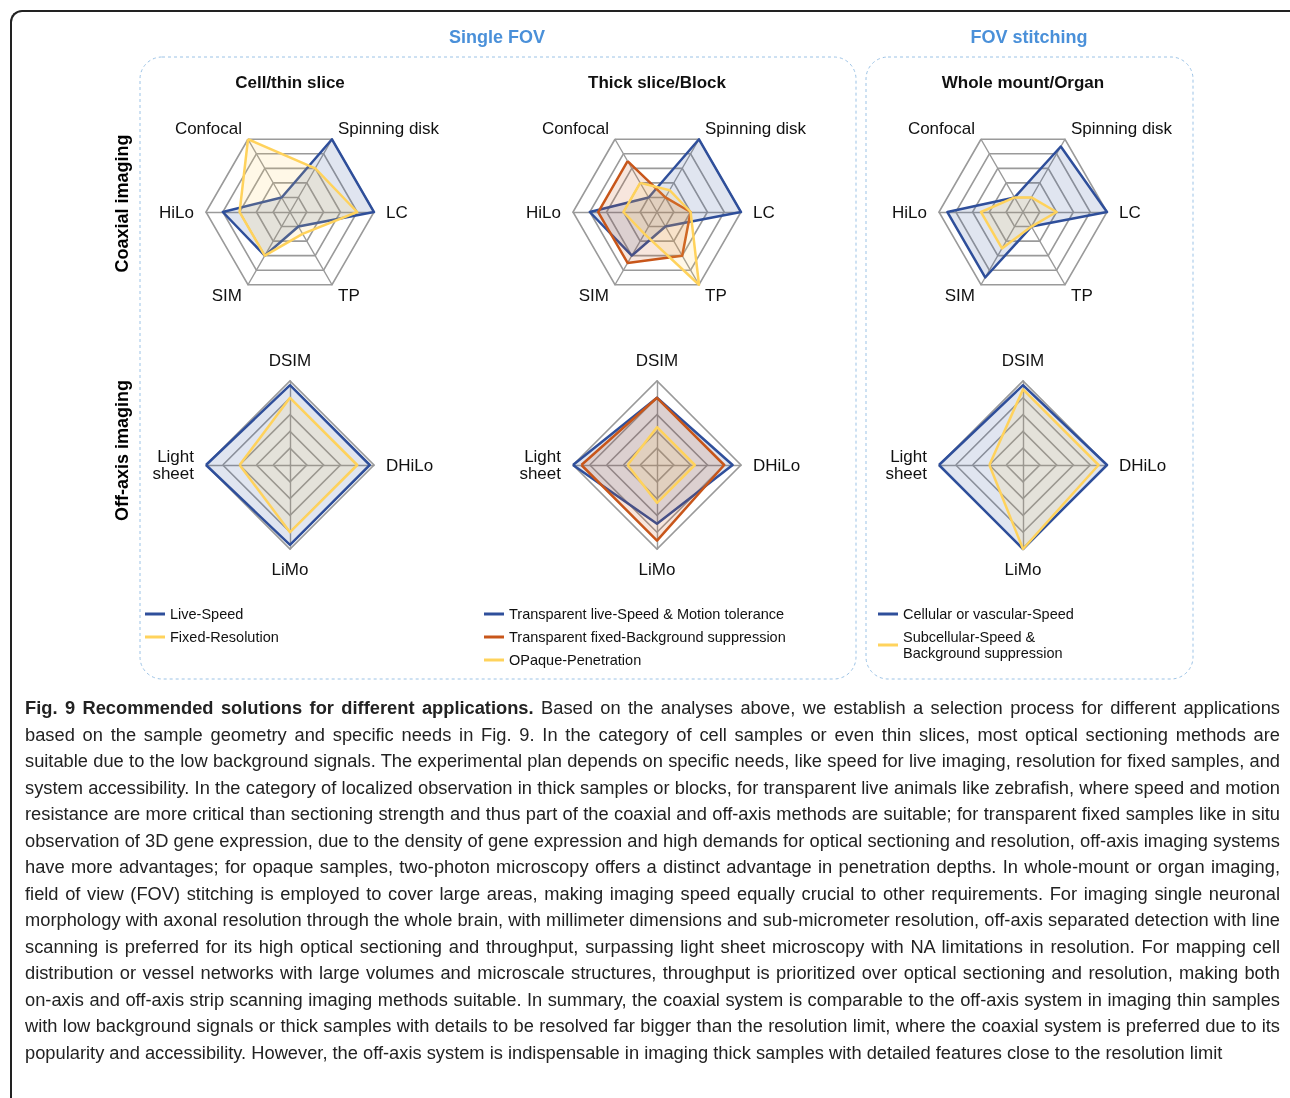  I want to click on legend-label: Cellular or vascular-Speed, so click(988, 614).